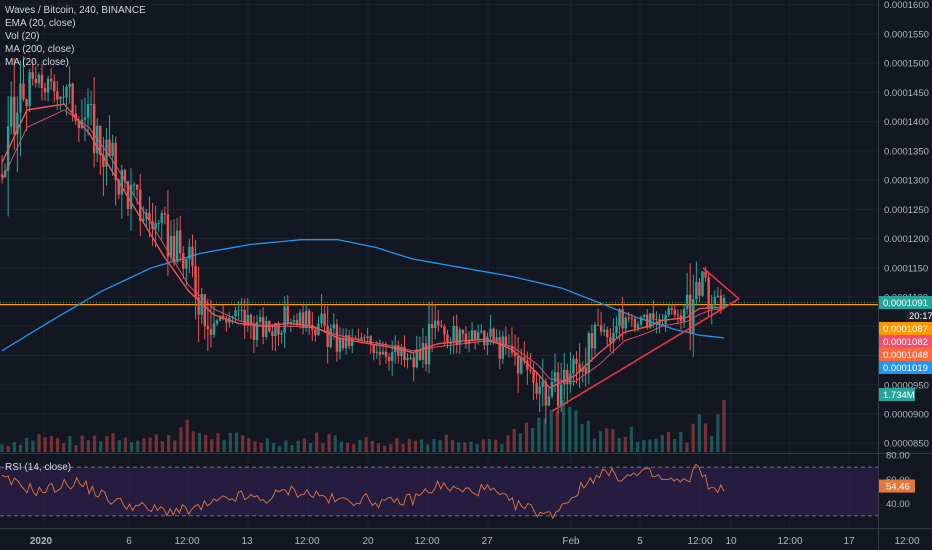 Image resolution: width=932 pixels, height=550 pixels. Describe the element at coordinates (906, 5) in the screenshot. I see `price-tick-label: 0.0001600` at that location.